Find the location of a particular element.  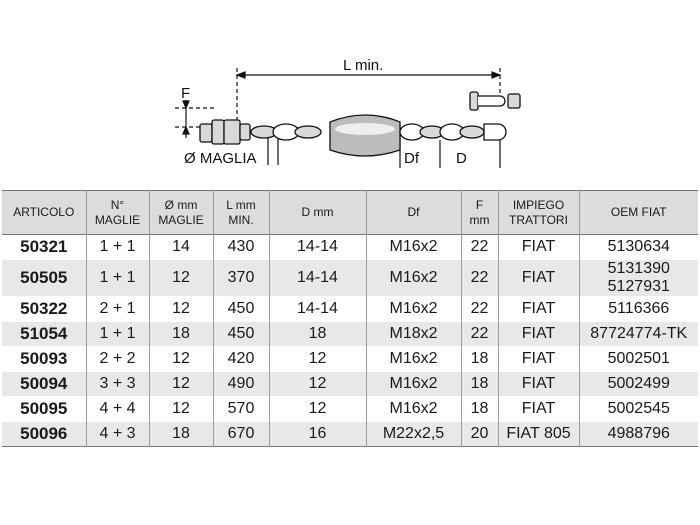

table-cell: 2 + 1 is located at coordinates (118, 309).